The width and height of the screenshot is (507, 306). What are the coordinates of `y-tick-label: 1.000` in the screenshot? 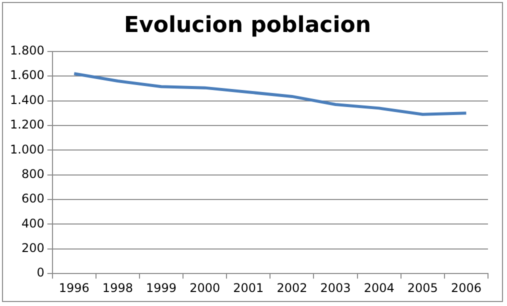 It's located at (27, 149).